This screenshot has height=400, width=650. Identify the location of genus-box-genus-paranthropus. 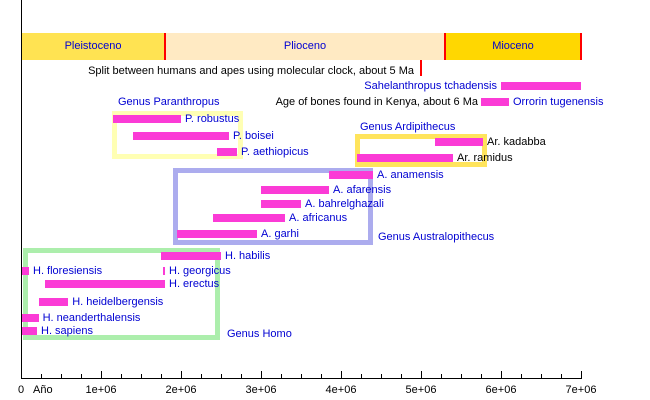
(177, 135).